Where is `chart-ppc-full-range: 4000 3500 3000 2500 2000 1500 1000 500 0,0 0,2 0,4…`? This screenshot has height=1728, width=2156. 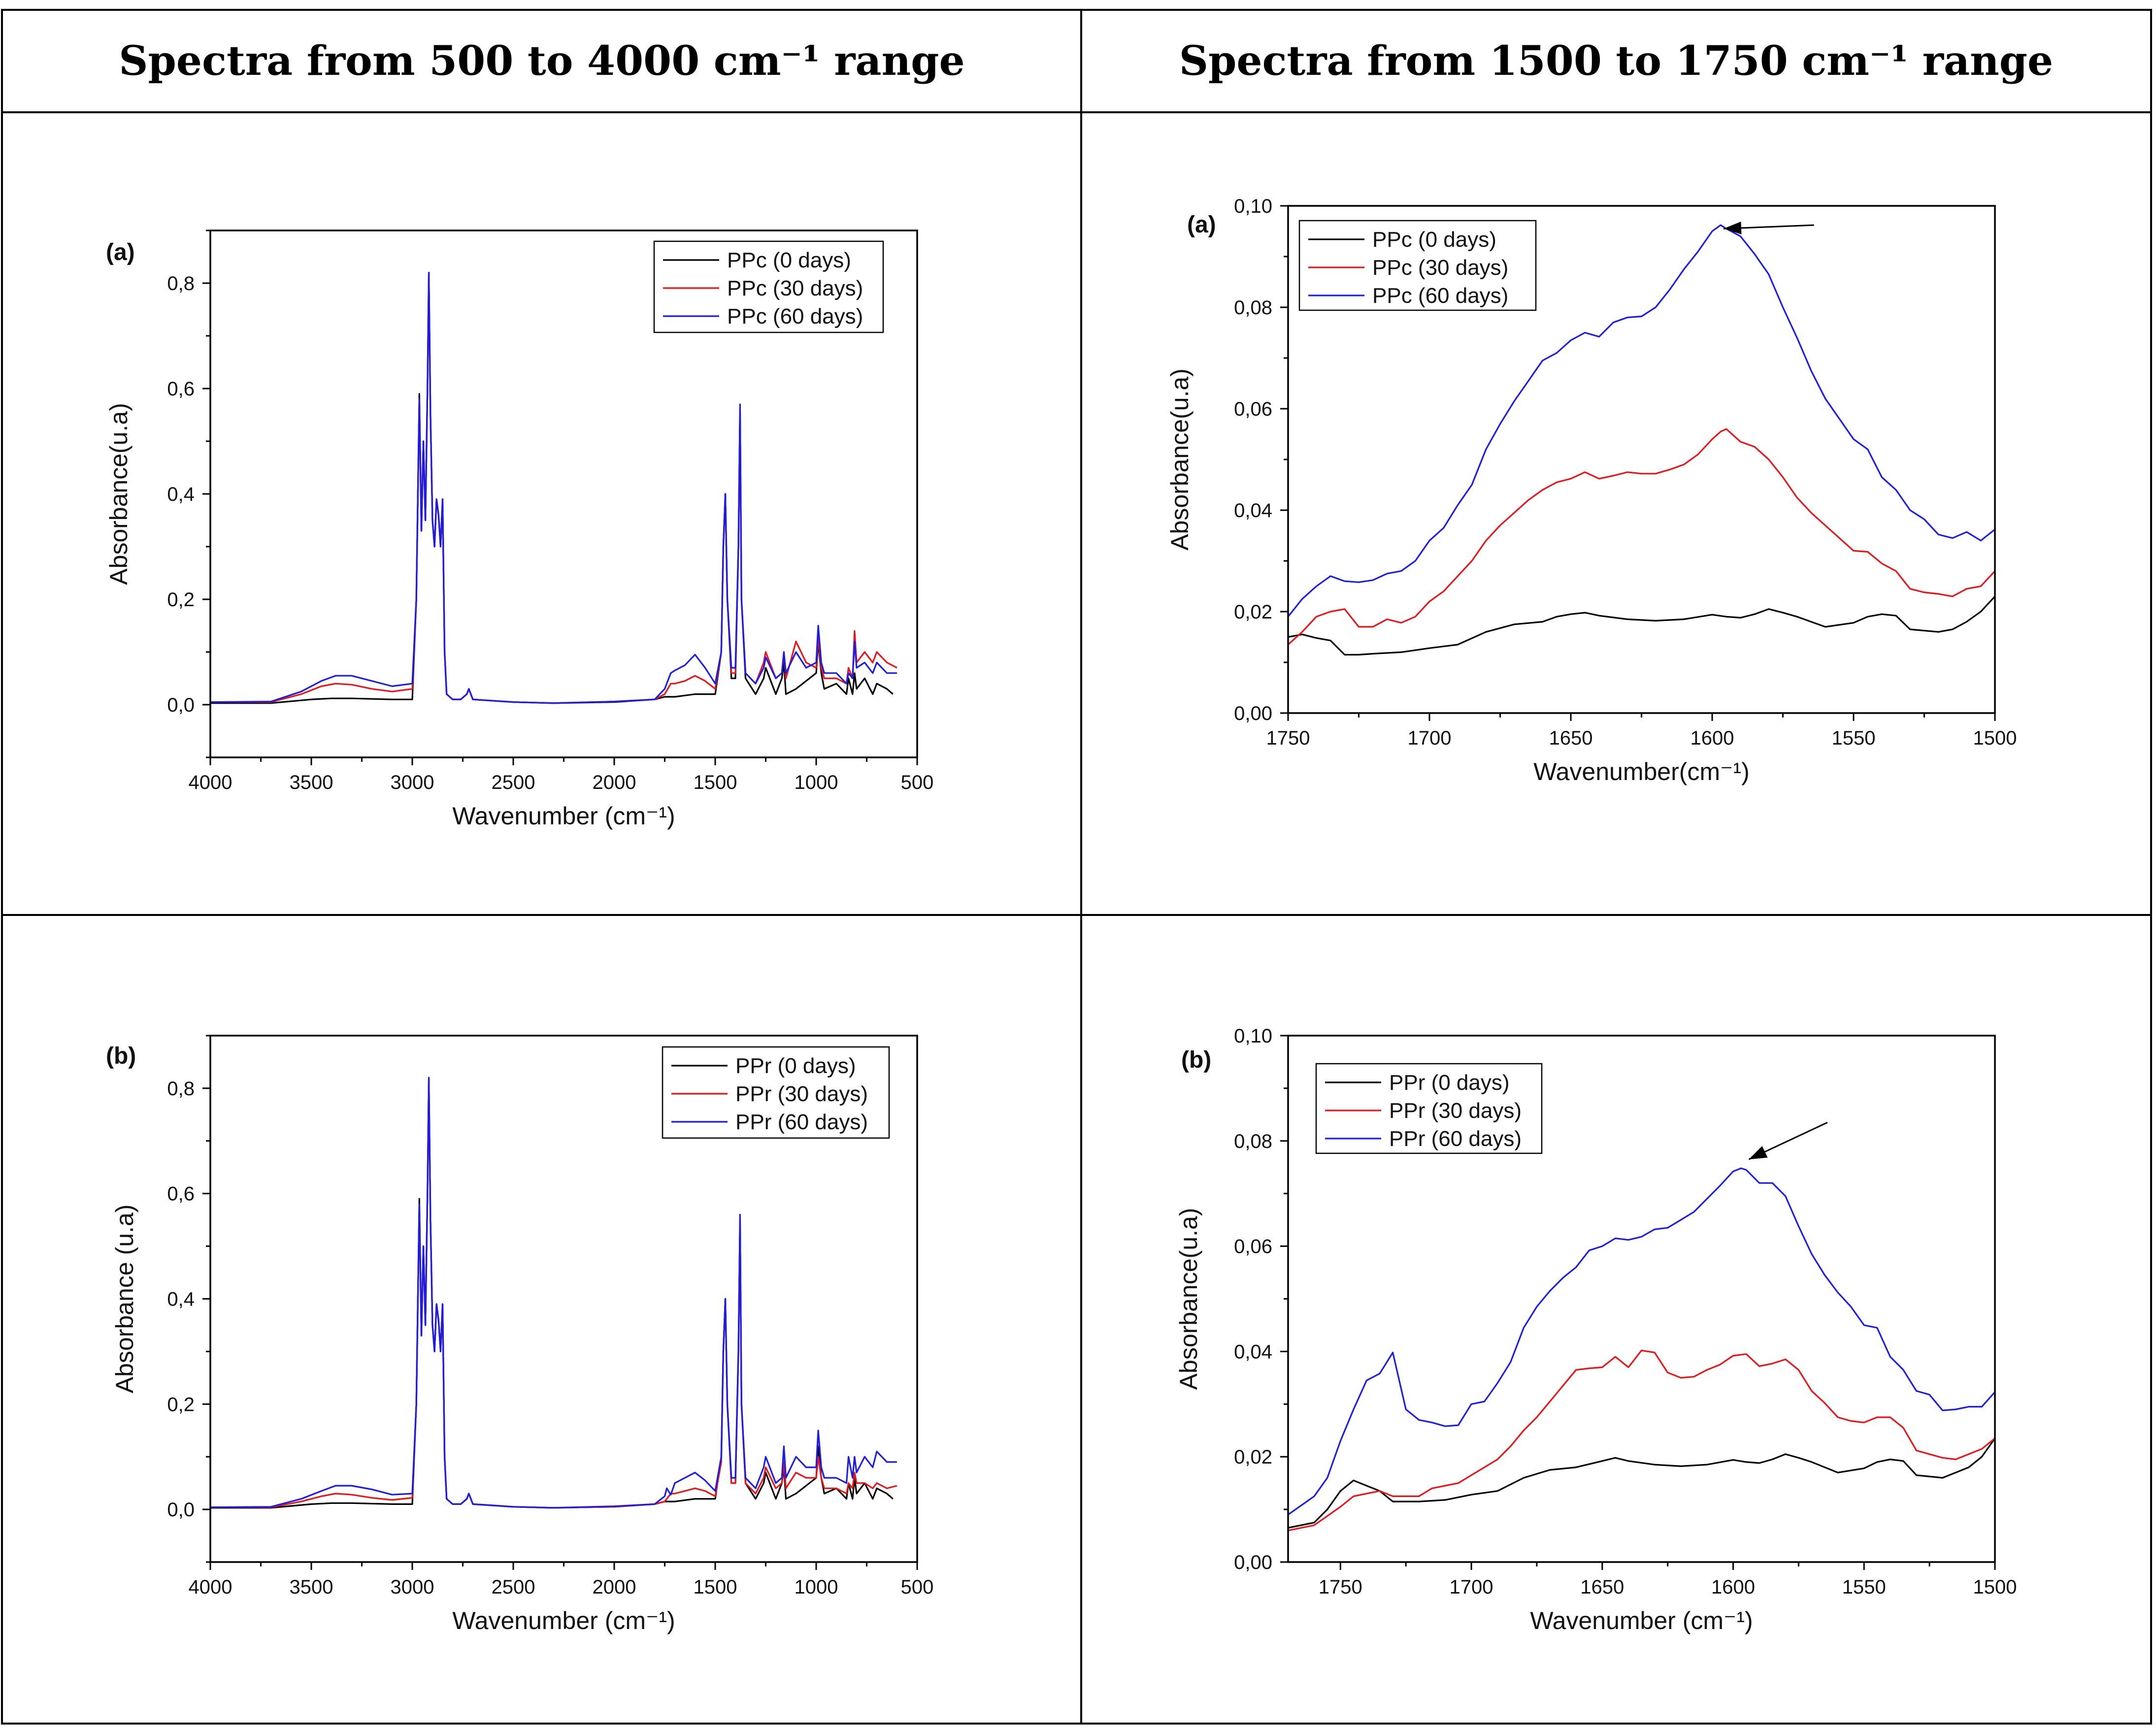 chart-ppc-full-range: 4000 3500 3000 2500 2000 1500 1000 500 0,0 0,2 0,4… is located at coordinates (519, 529).